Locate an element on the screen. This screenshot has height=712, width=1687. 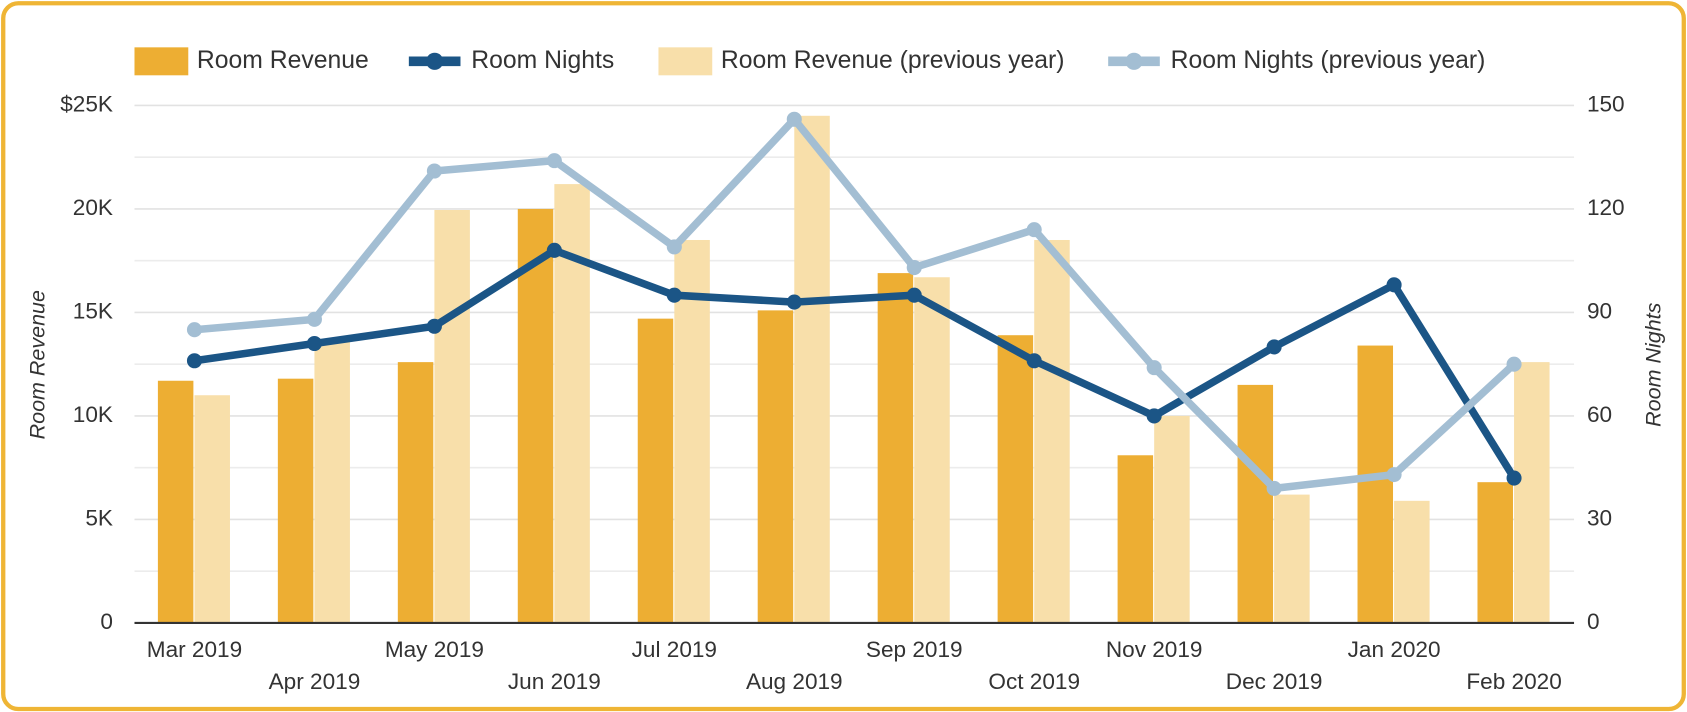
x-tick-label: Dec 2019 is located at coordinates (1274, 681).